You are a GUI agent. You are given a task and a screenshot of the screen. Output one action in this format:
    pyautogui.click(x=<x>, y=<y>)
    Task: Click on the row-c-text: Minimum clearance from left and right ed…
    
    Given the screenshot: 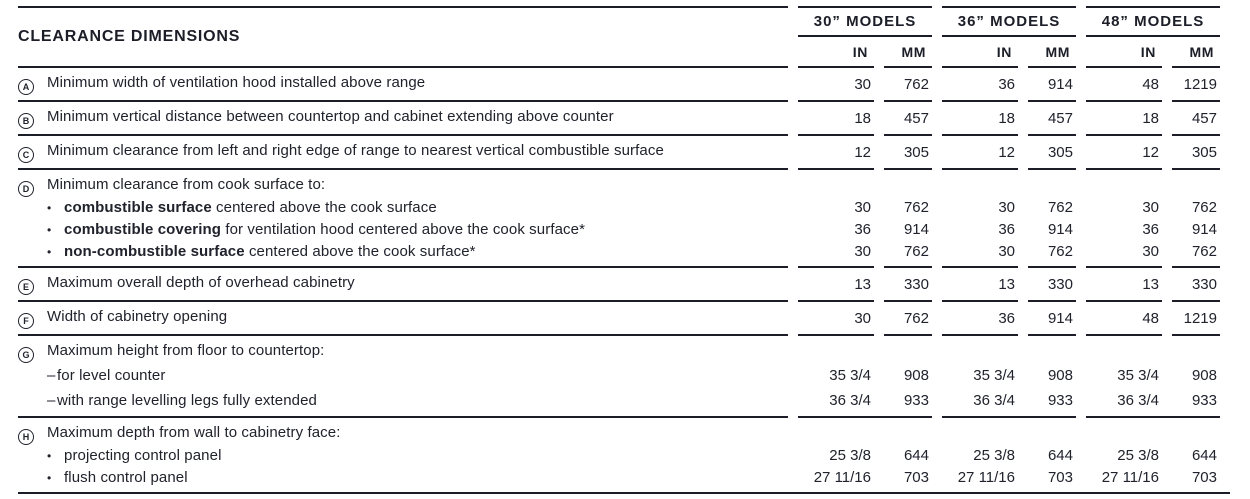 What is the action you would take?
    pyautogui.click(x=355, y=150)
    